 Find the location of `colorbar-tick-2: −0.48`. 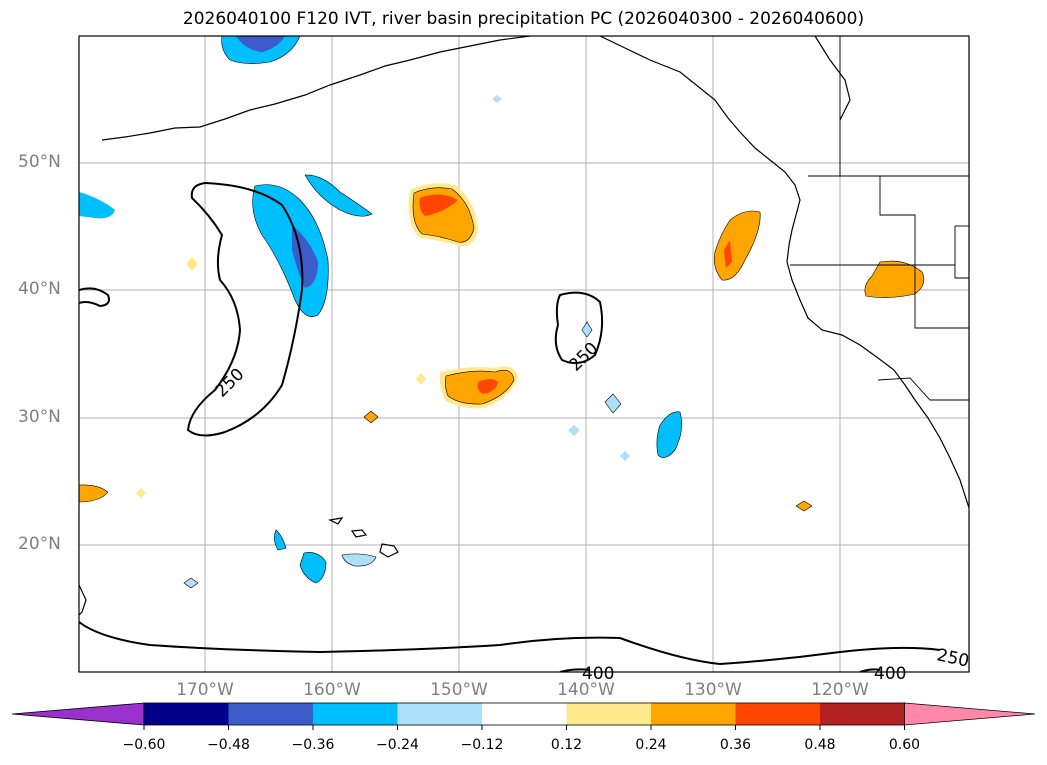

colorbar-tick-2: −0.48 is located at coordinates (228, 745).